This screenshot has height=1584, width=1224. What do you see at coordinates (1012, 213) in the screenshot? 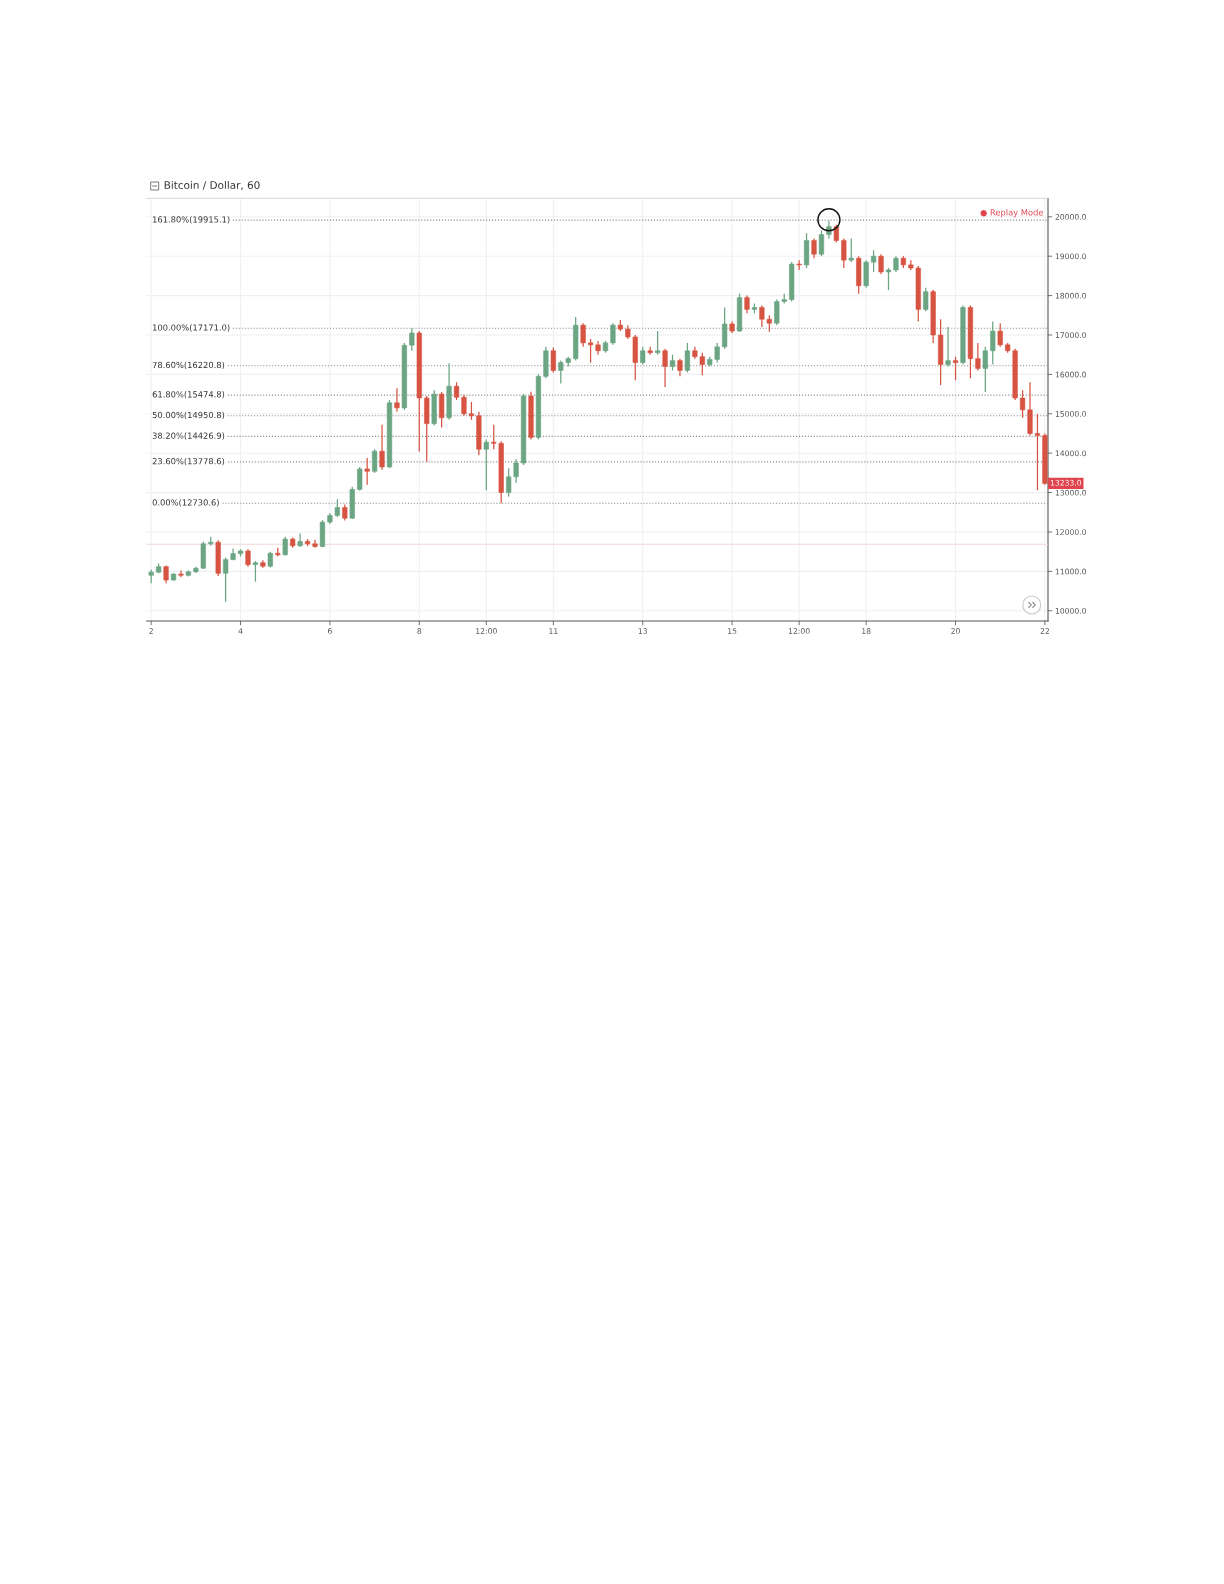
I see `annotation: ● Replay Mode` at bounding box center [1012, 213].